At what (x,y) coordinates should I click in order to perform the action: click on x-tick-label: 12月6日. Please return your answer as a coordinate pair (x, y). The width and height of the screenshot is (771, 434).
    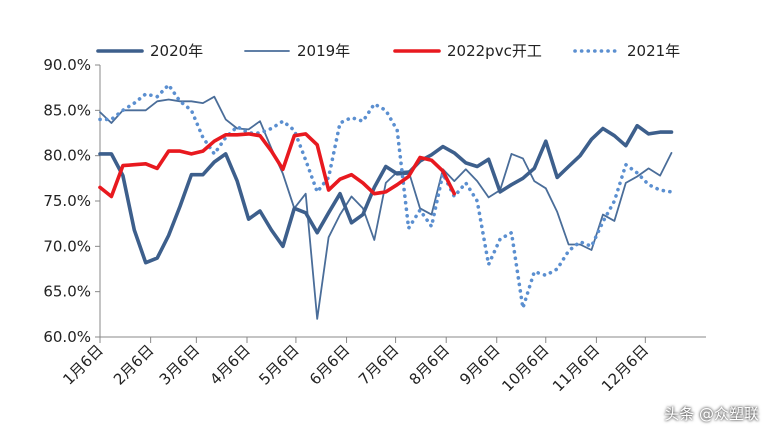
    Looking at the image, I should click on (625, 368).